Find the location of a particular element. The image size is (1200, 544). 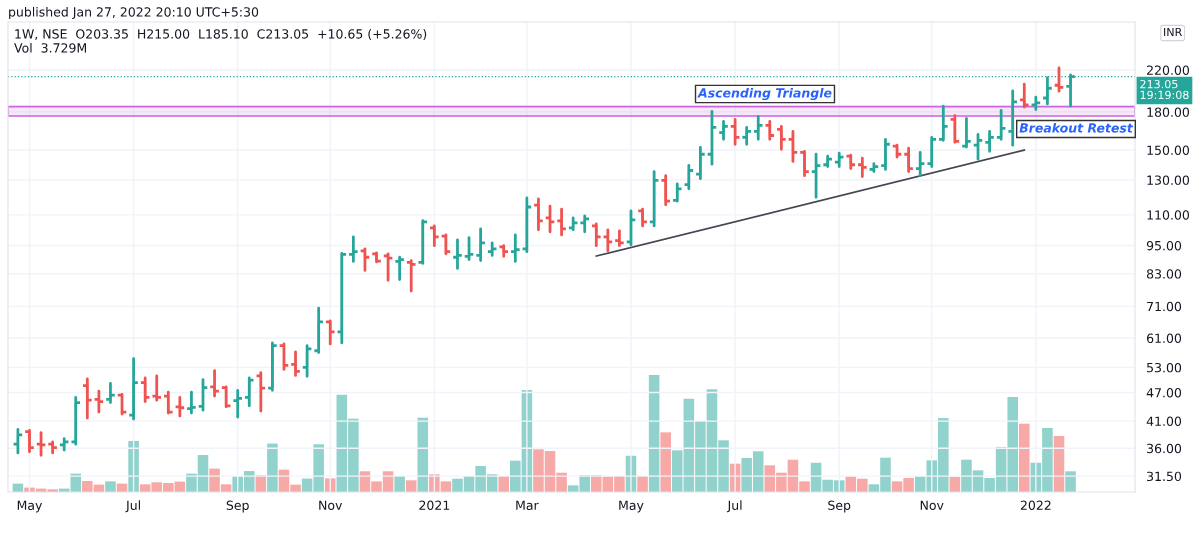

x-tick-label: 2022 is located at coordinates (1035, 505).